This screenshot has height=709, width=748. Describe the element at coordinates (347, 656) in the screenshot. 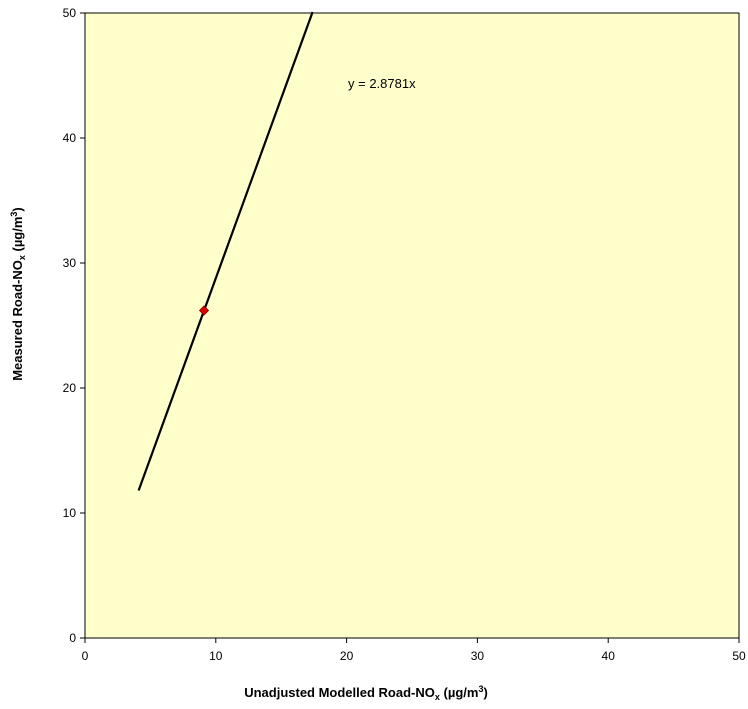

I see `x-tick-label: 20` at that location.